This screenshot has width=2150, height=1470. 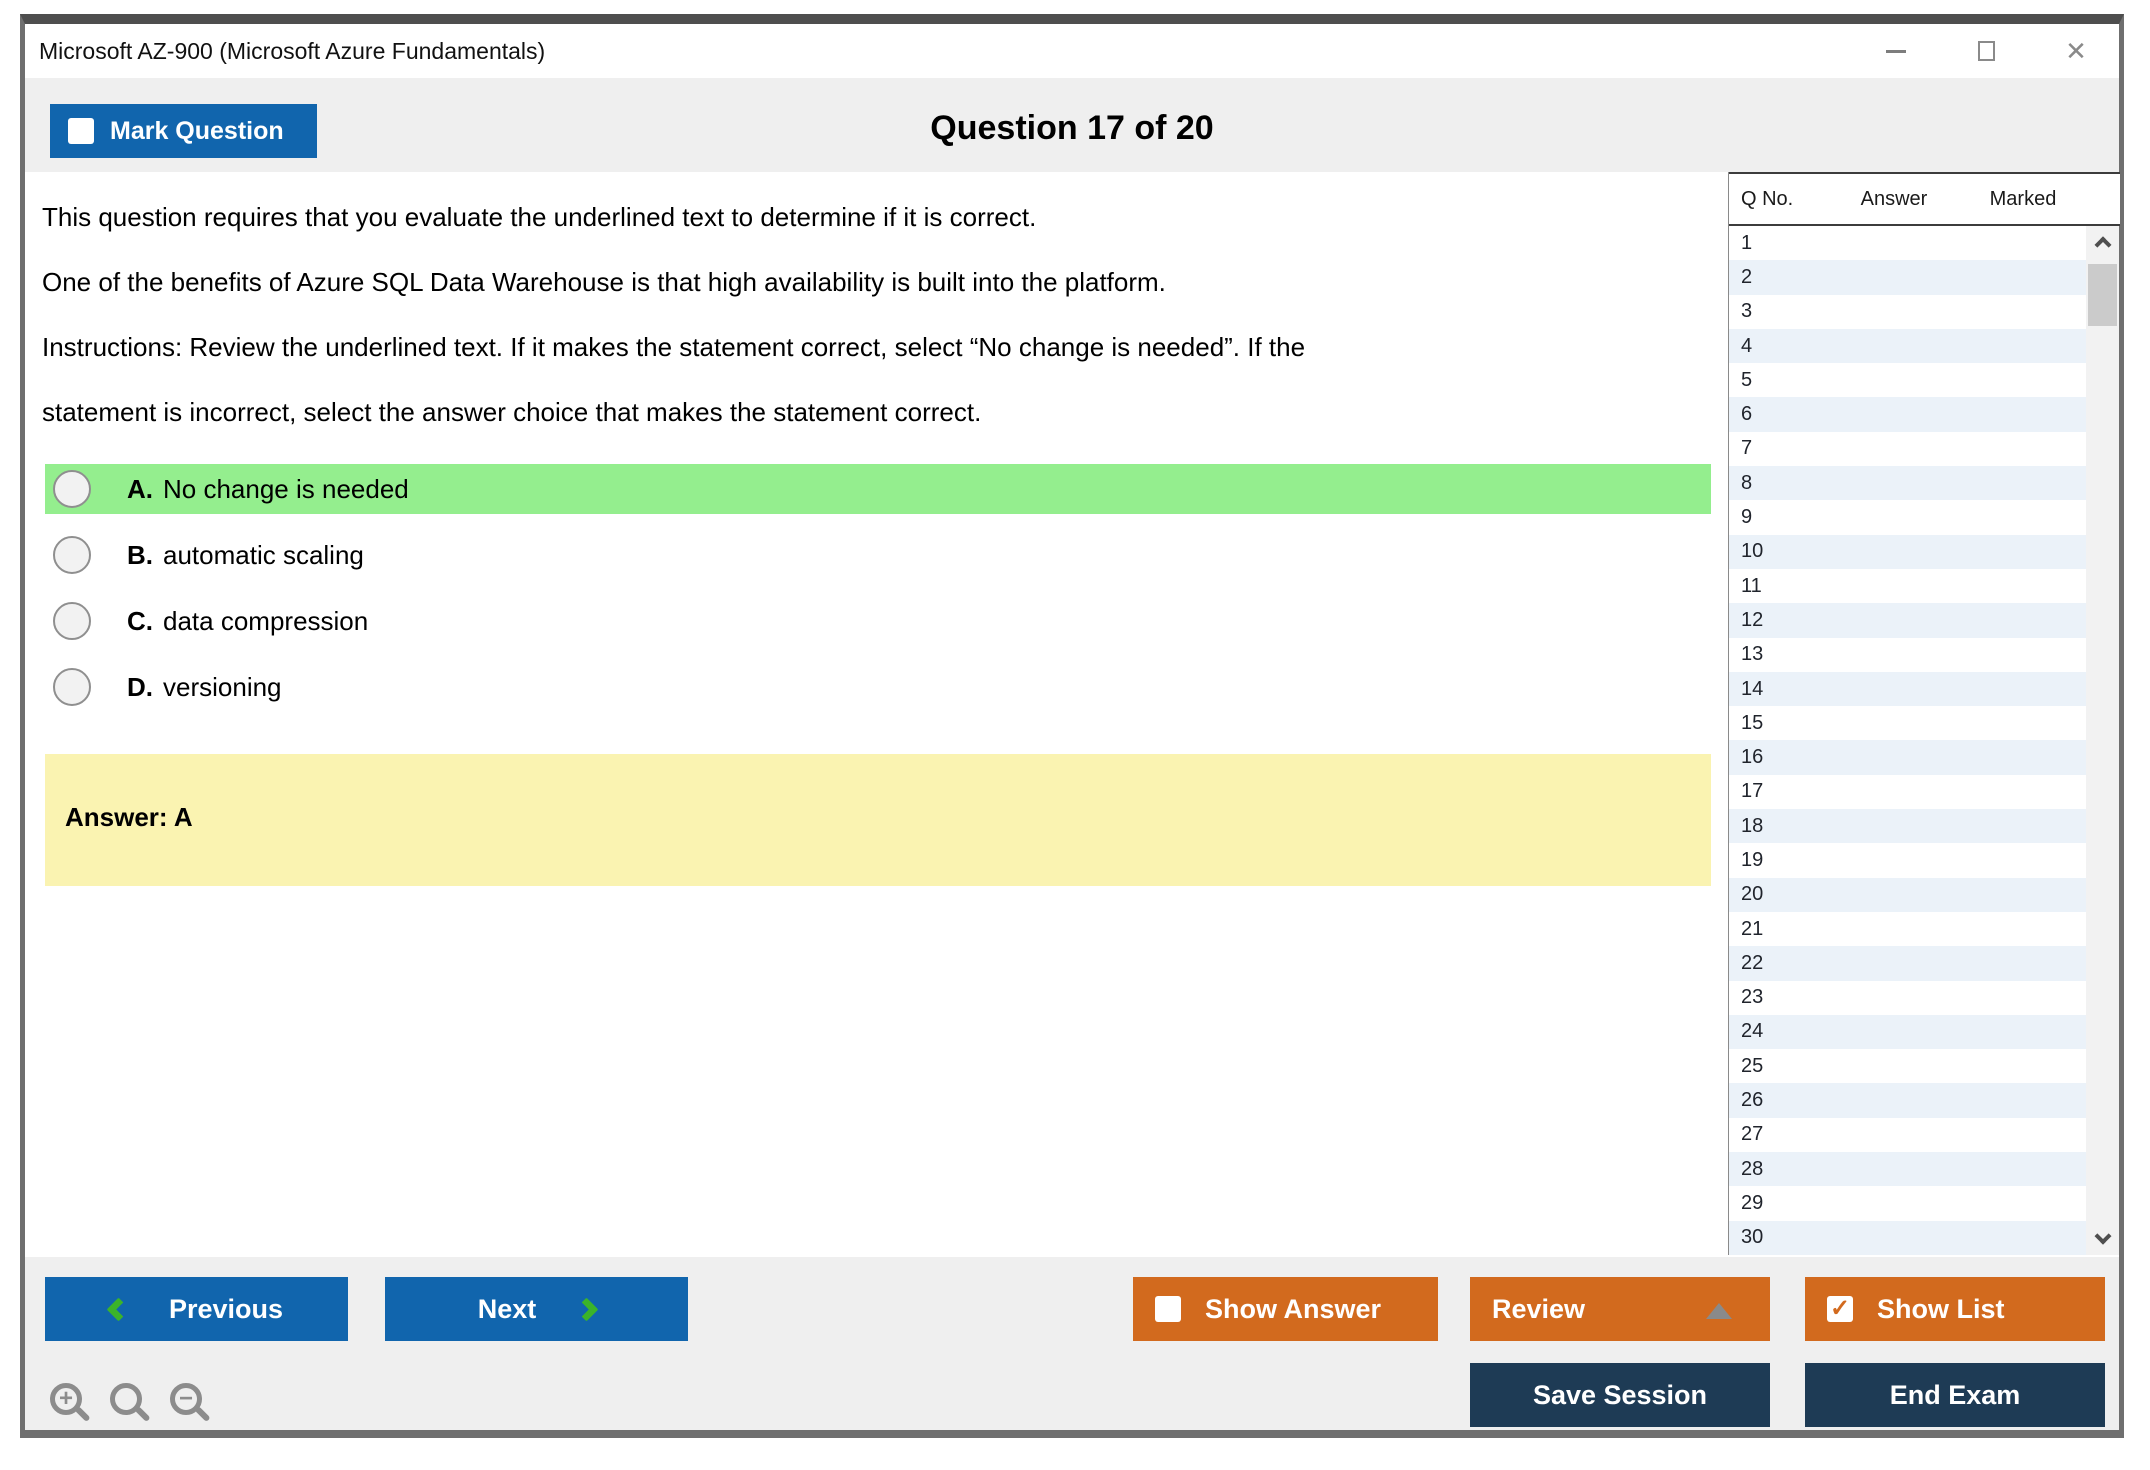 What do you see at coordinates (1620, 1309) in the screenshot?
I see `review-button: Review` at bounding box center [1620, 1309].